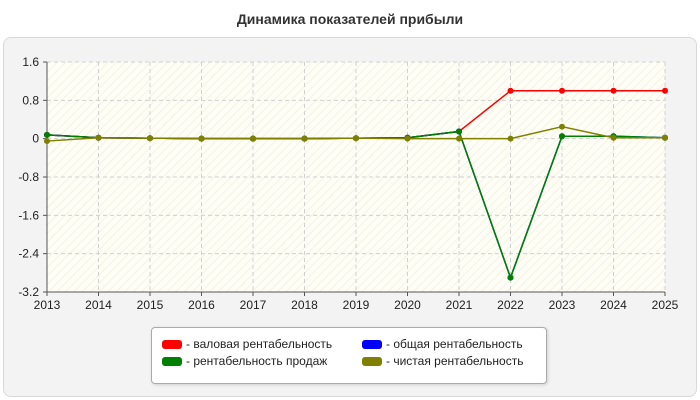 The height and width of the screenshot is (400, 700). I want to click on legend-item-gross: - валовая рентабельность, so click(247, 344).